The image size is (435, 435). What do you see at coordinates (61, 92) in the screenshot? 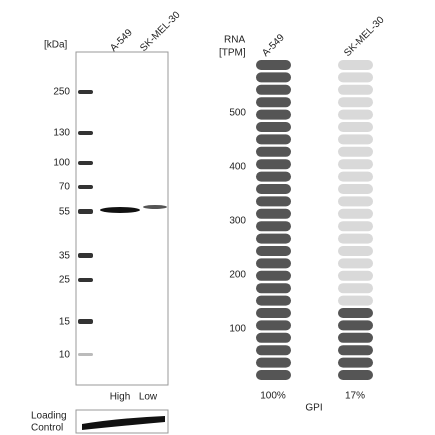
I see `marker-label: 250` at bounding box center [61, 92].